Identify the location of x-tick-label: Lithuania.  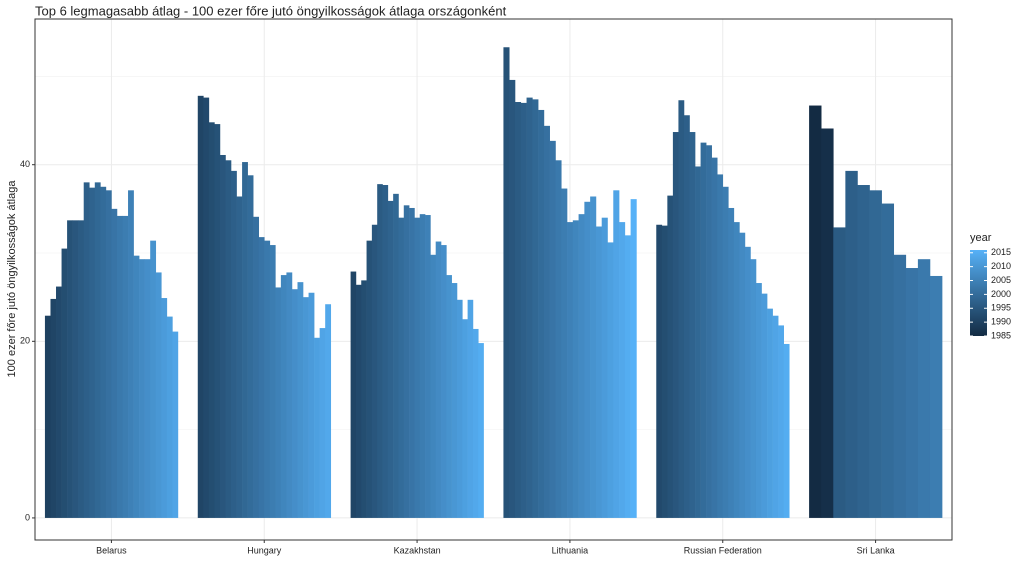
(570, 550).